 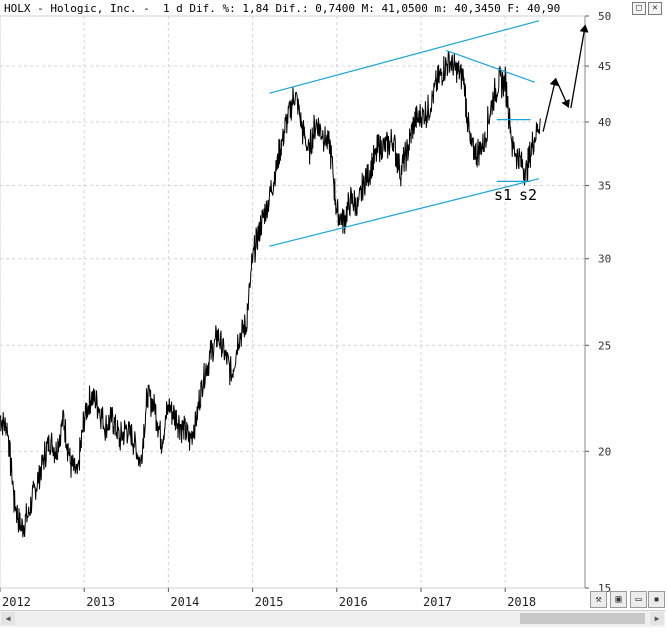 I want to click on descending-trendline, so click(x=490, y=66).